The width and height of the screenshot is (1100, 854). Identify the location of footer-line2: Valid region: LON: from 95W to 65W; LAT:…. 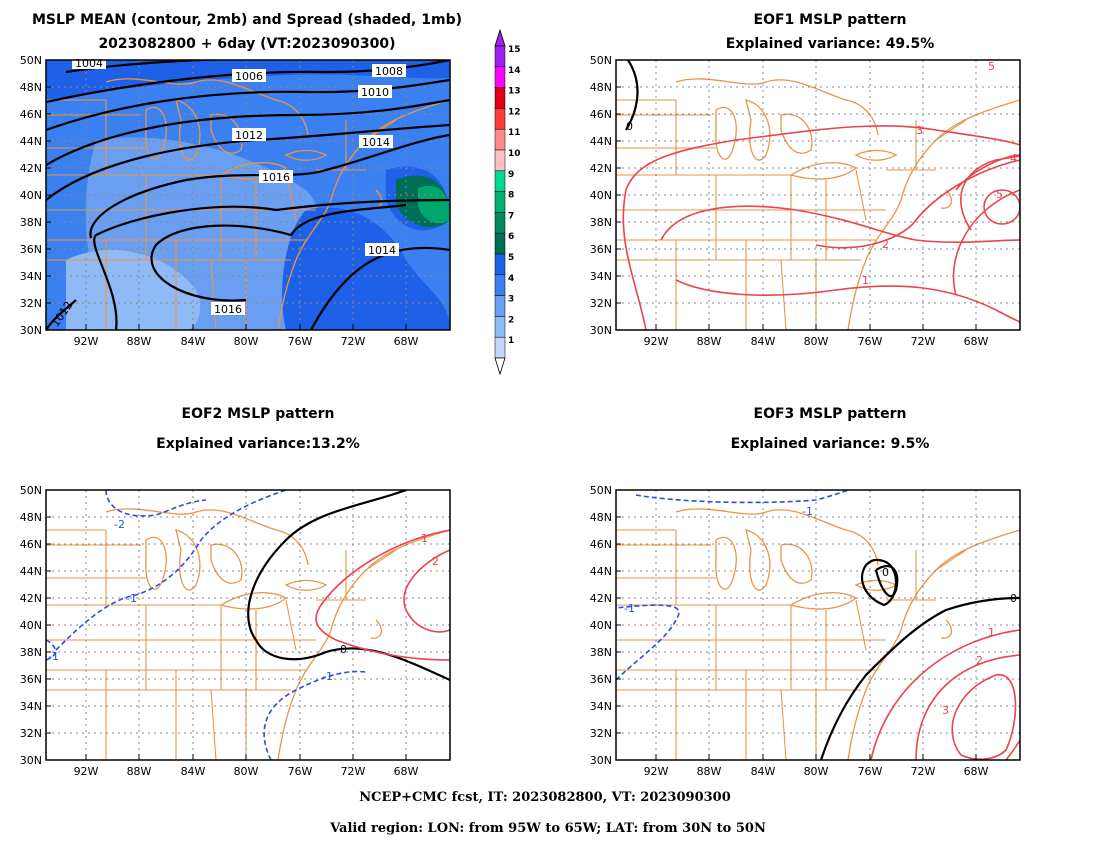
(547, 828).